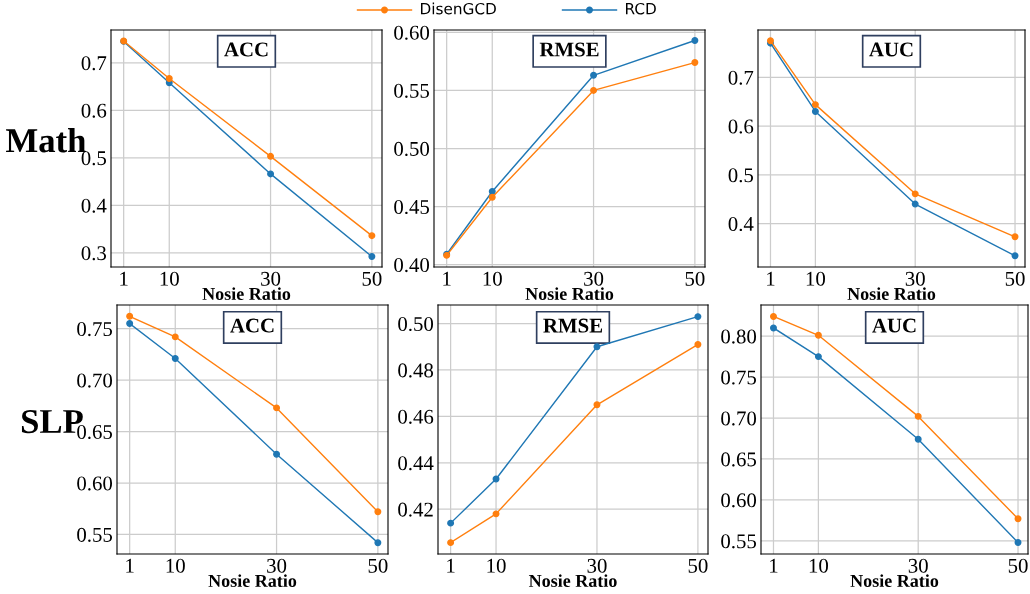  What do you see at coordinates (739, 459) in the screenshot?
I see `y-tick-label: 0.65` at bounding box center [739, 459].